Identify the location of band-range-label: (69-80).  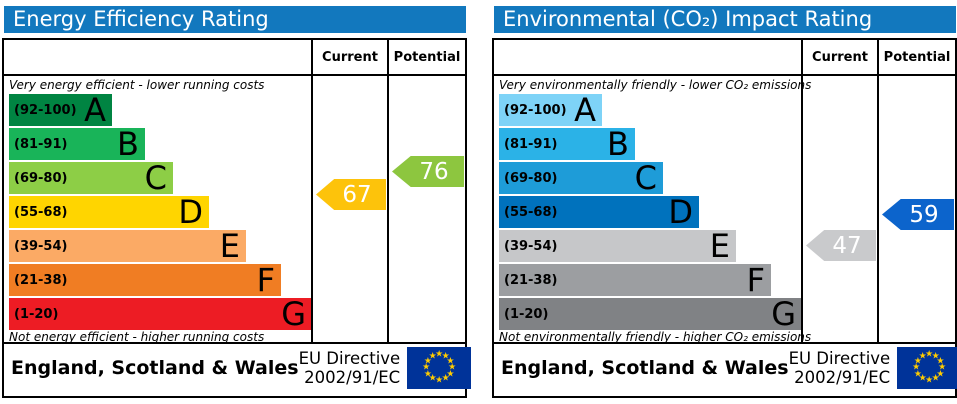
(531, 178).